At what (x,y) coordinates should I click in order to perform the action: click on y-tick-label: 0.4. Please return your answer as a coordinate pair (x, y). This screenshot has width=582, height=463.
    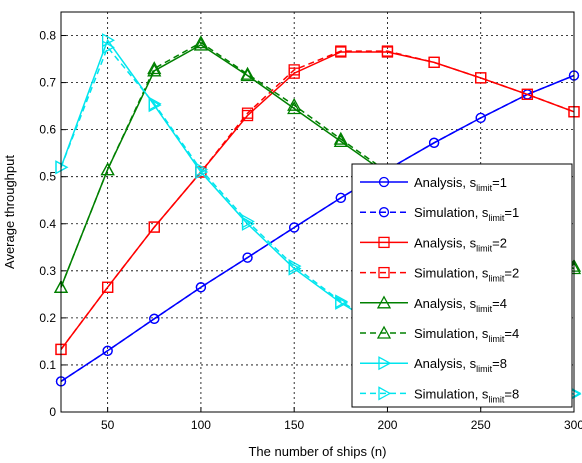
    Looking at the image, I should click on (47, 224).